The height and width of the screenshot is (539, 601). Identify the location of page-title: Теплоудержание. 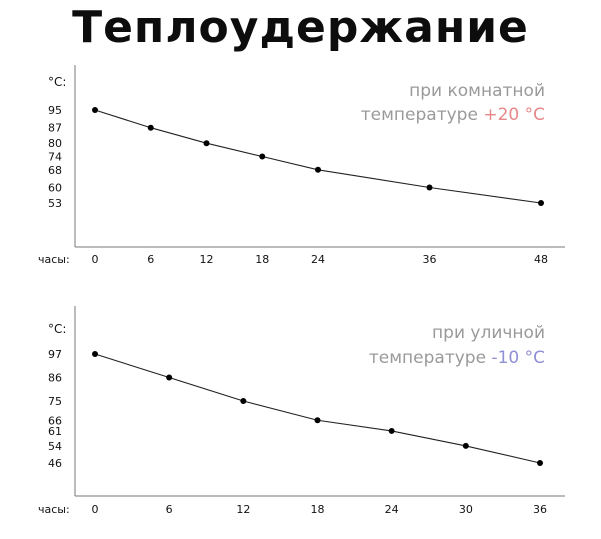
(300, 27).